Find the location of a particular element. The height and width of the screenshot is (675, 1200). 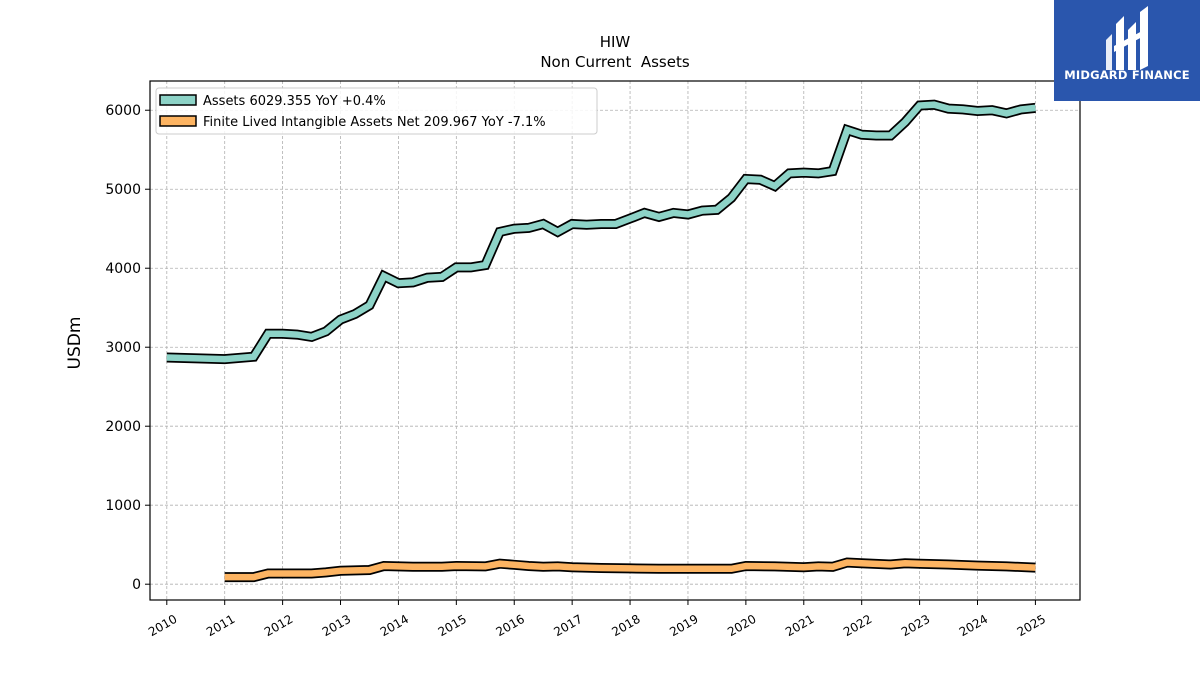

y-axis: 0 1000 2000 3000 4000 5000 6000 is located at coordinates (127, 348).